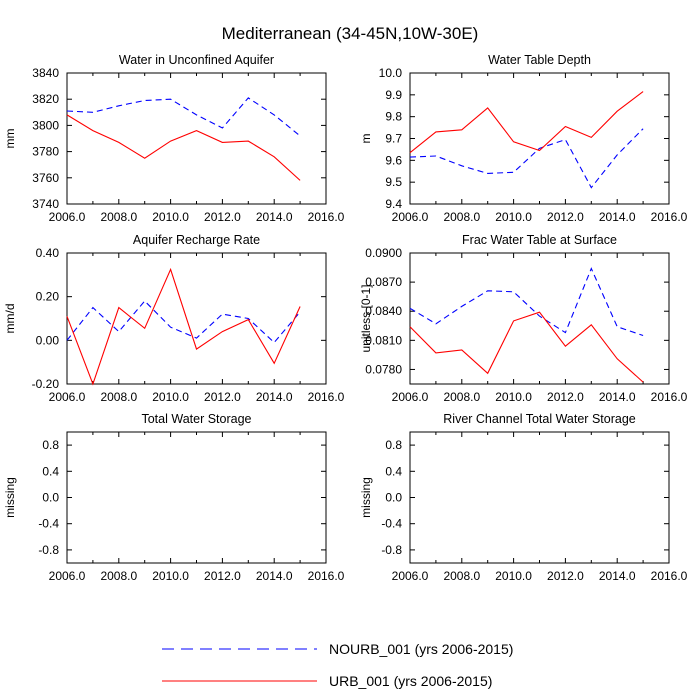  I want to click on figure-title: Mediterranean (34-45N,10W-30E), so click(350, 33).